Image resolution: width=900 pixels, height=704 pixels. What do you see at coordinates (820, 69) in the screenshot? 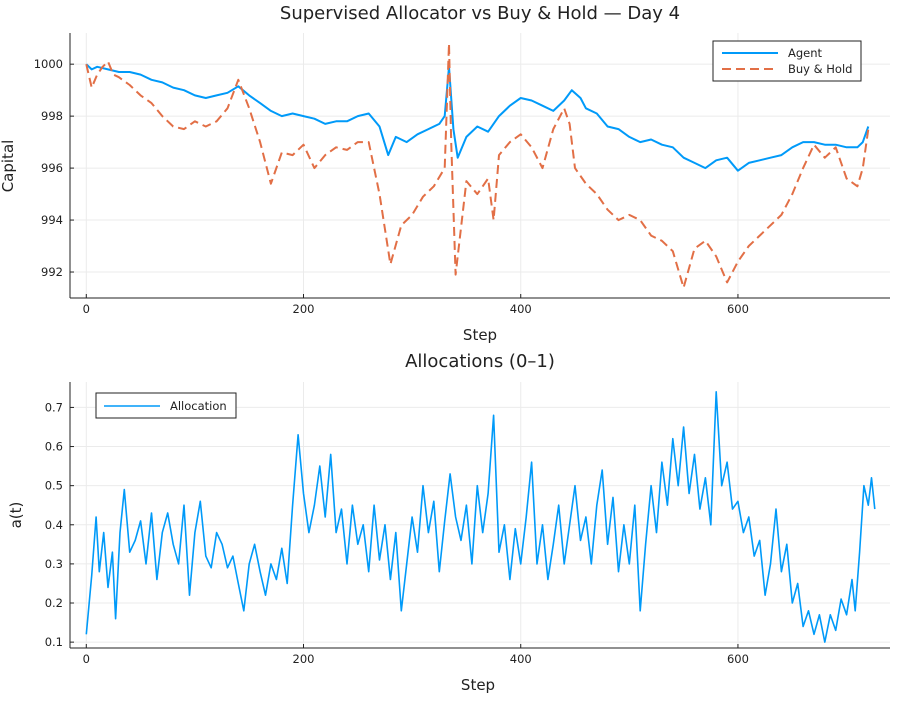
I see `legend-label-buy-hold: Buy & Hold` at bounding box center [820, 69].